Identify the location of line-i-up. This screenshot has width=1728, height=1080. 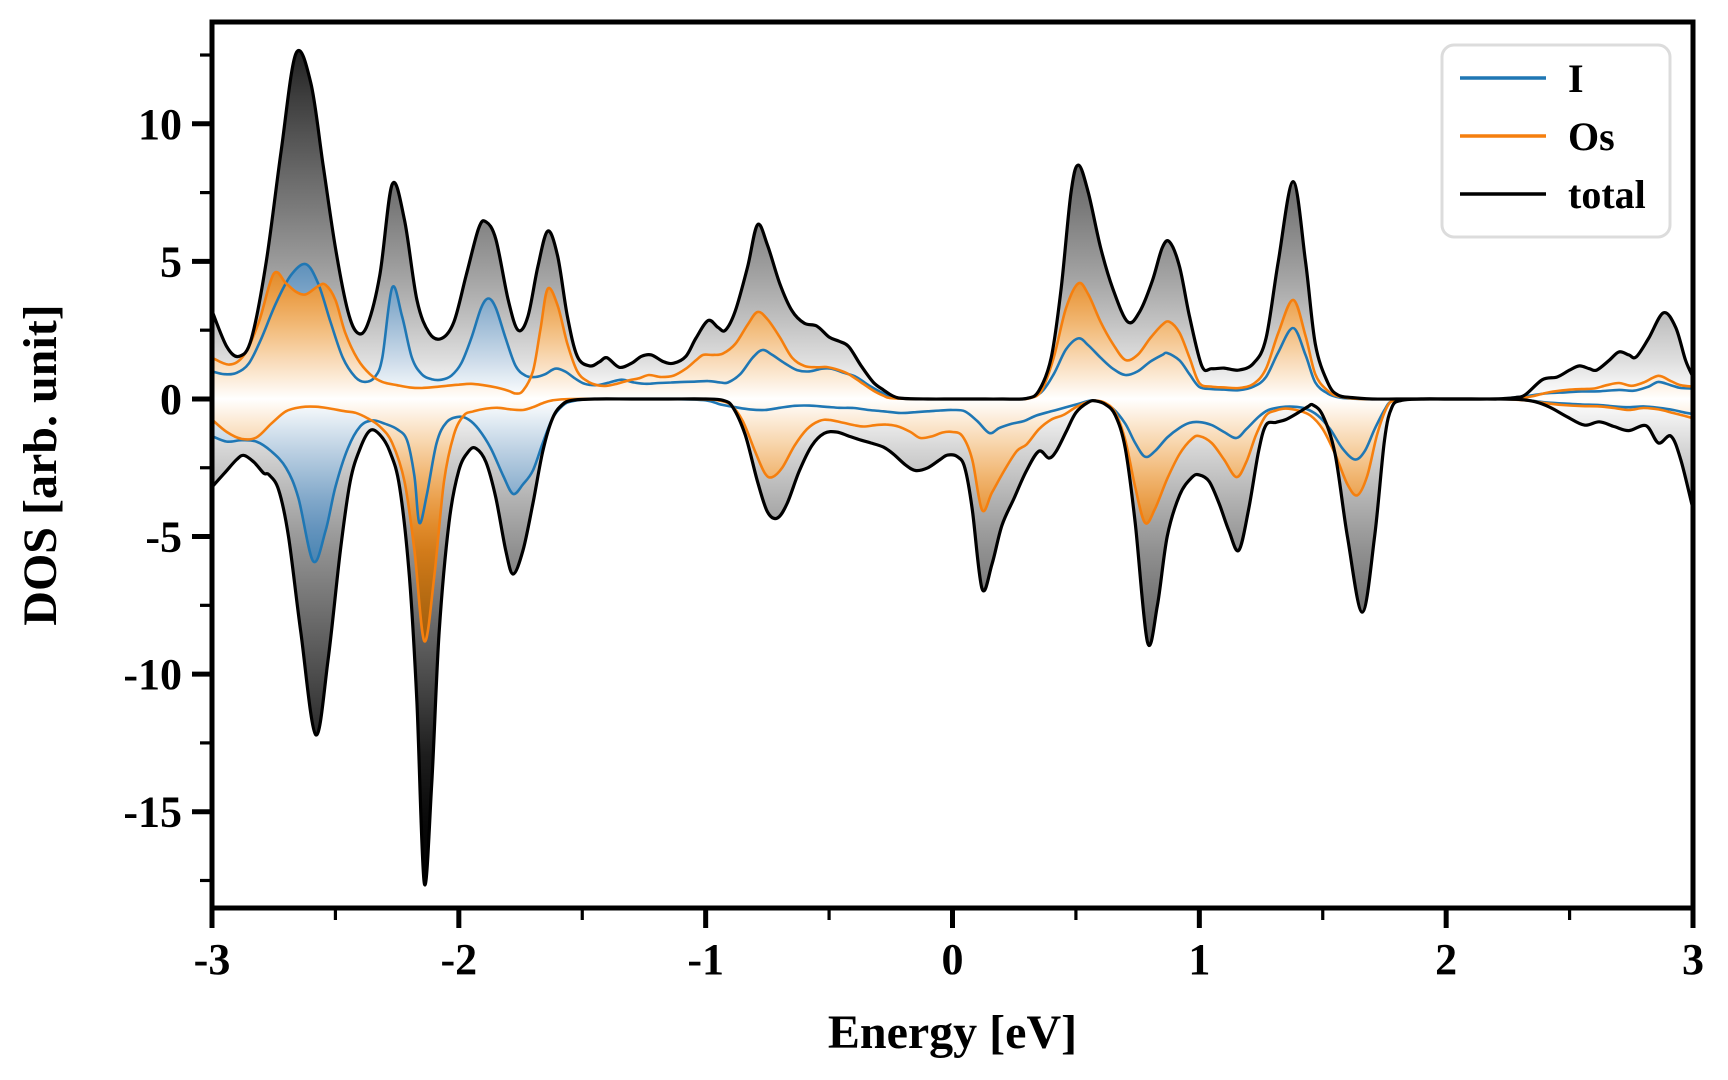
(952, 331).